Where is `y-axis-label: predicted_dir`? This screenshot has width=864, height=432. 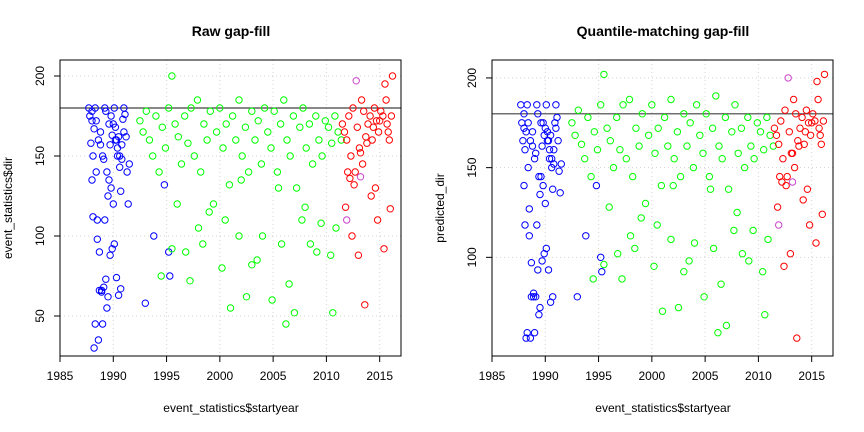 y-axis-label: predicted_dir is located at coordinates (440, 207).